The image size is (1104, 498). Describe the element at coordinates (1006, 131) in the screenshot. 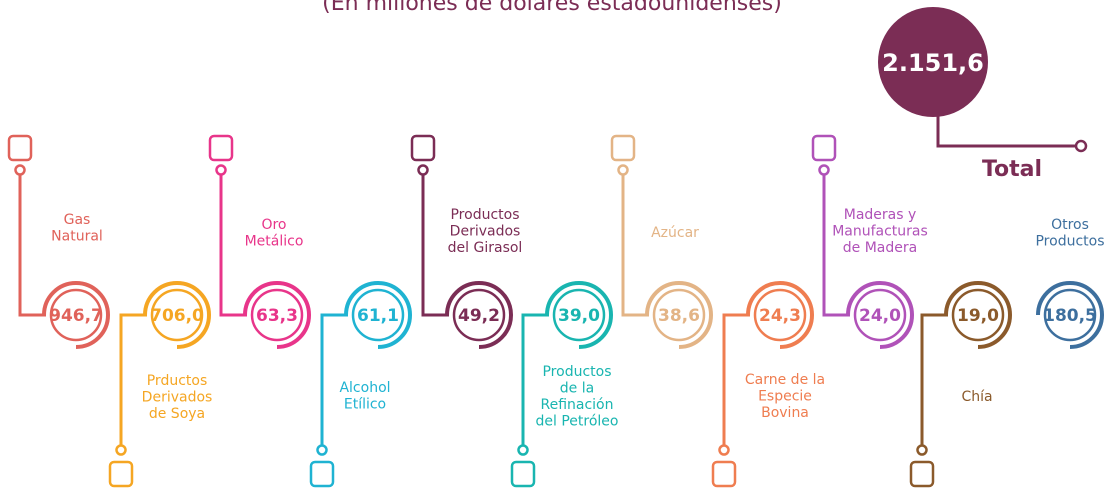

I see `total-connector` at that location.